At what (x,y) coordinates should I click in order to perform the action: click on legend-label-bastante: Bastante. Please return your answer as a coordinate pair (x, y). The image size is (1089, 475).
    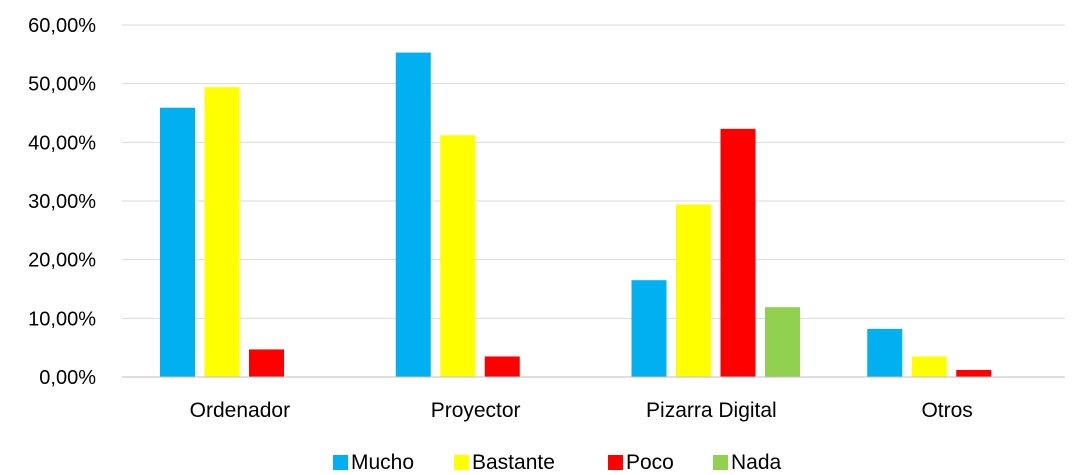
    Looking at the image, I should click on (513, 462).